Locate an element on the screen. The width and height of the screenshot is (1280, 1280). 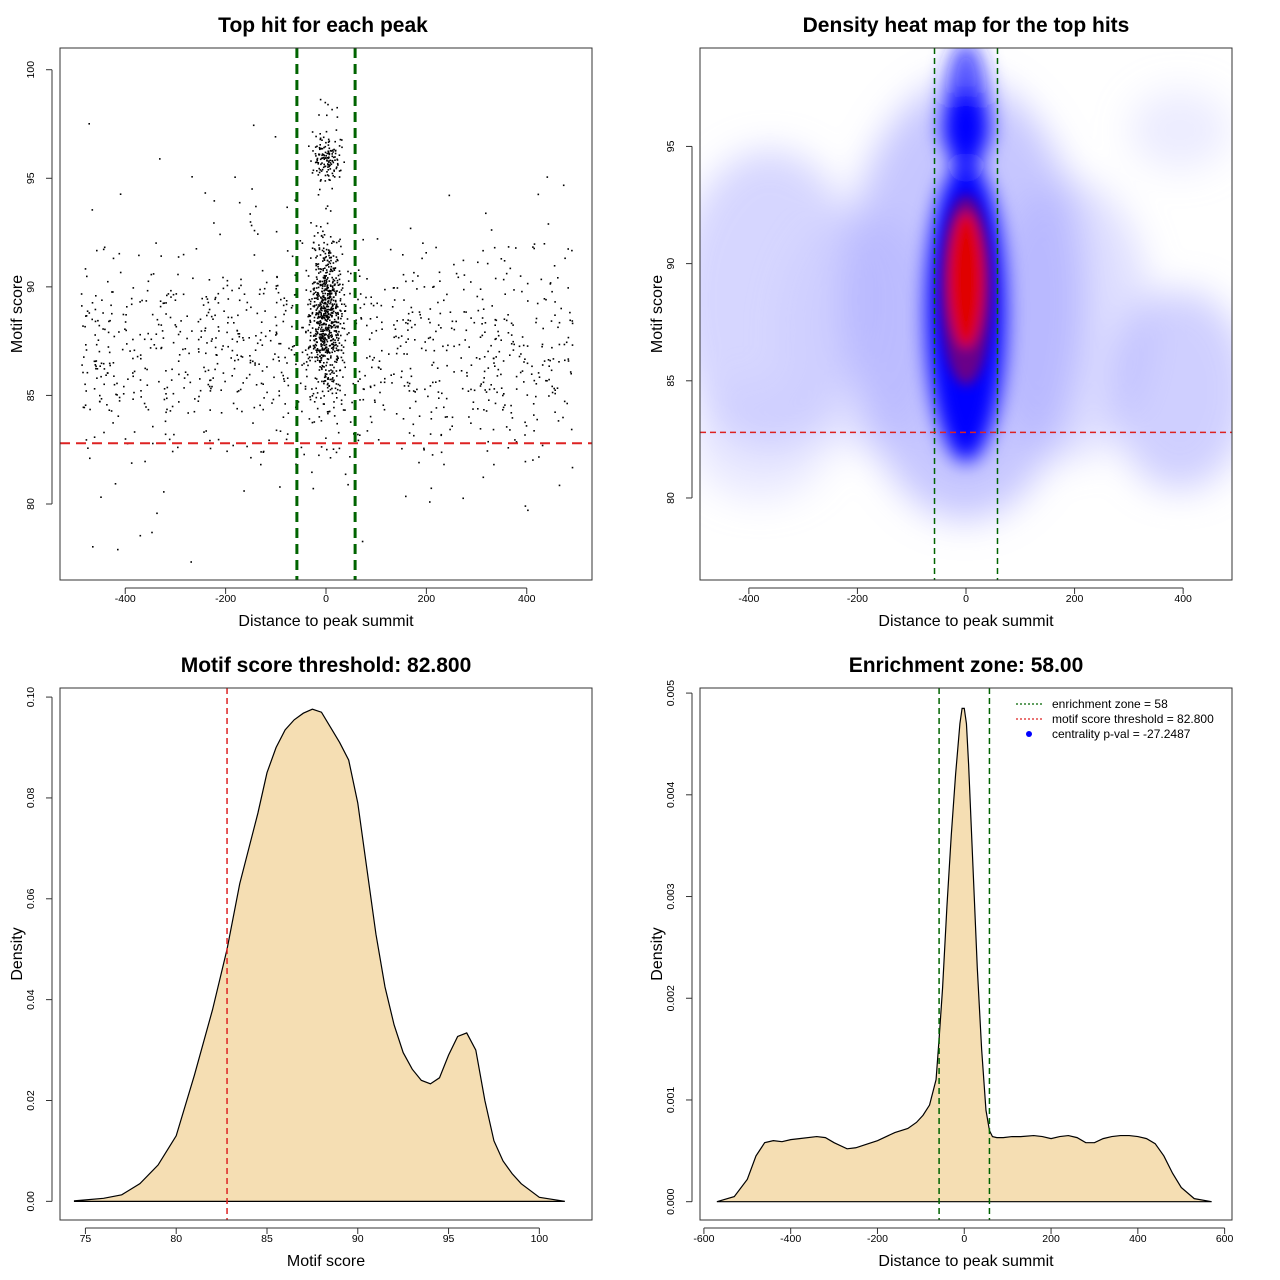
heatmap-x-tick-label: -200 is located at coordinates (857, 599).